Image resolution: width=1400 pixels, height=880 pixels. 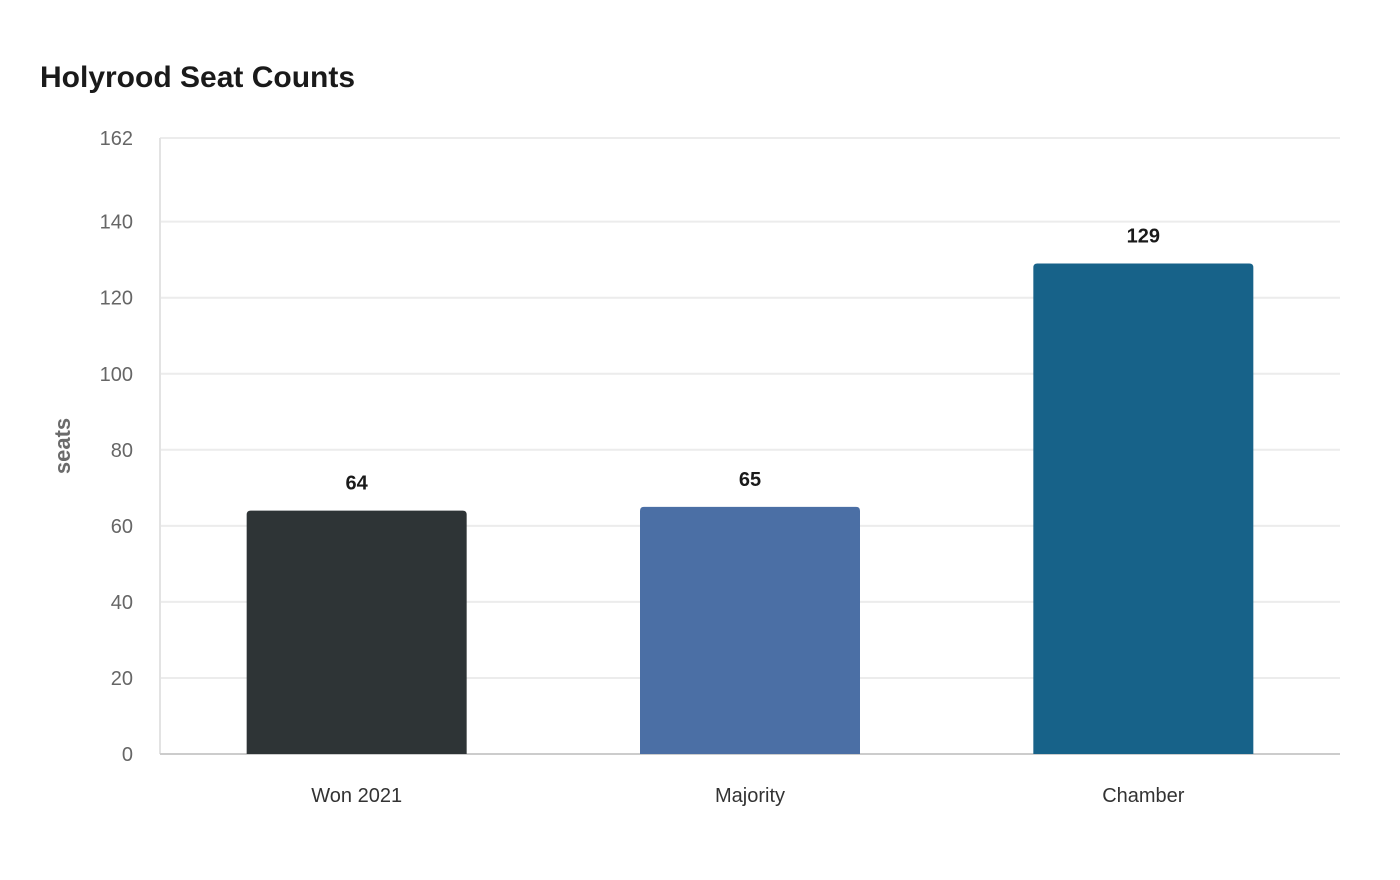 I want to click on bar-chamber, so click(x=1143, y=508).